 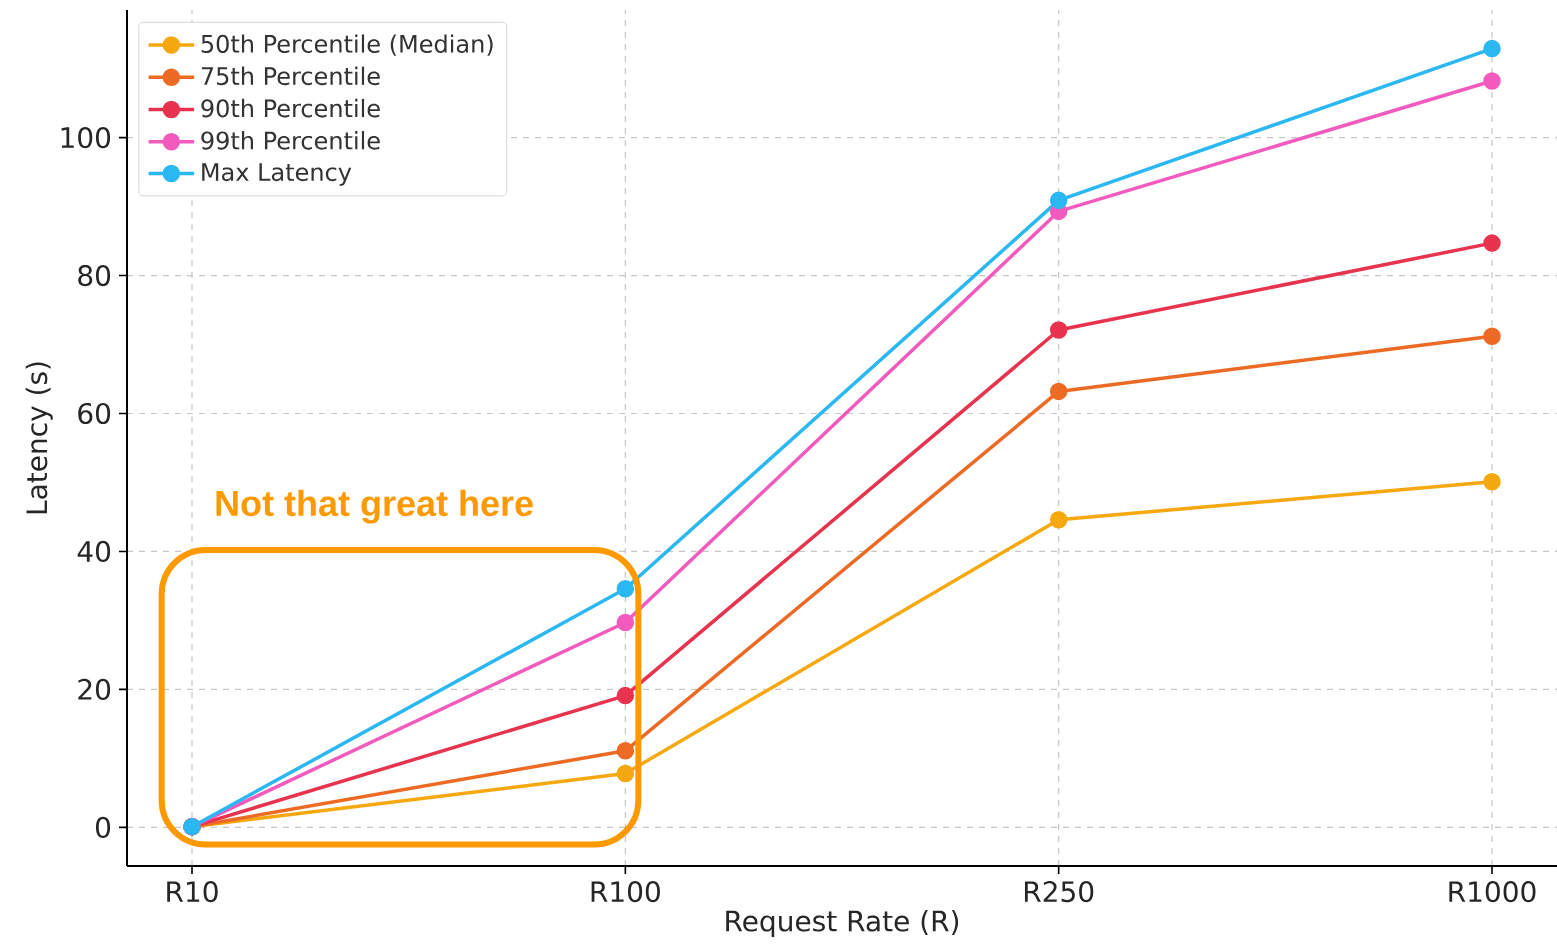 What do you see at coordinates (192, 892) in the screenshot?
I see `x-tick-label: R10` at bounding box center [192, 892].